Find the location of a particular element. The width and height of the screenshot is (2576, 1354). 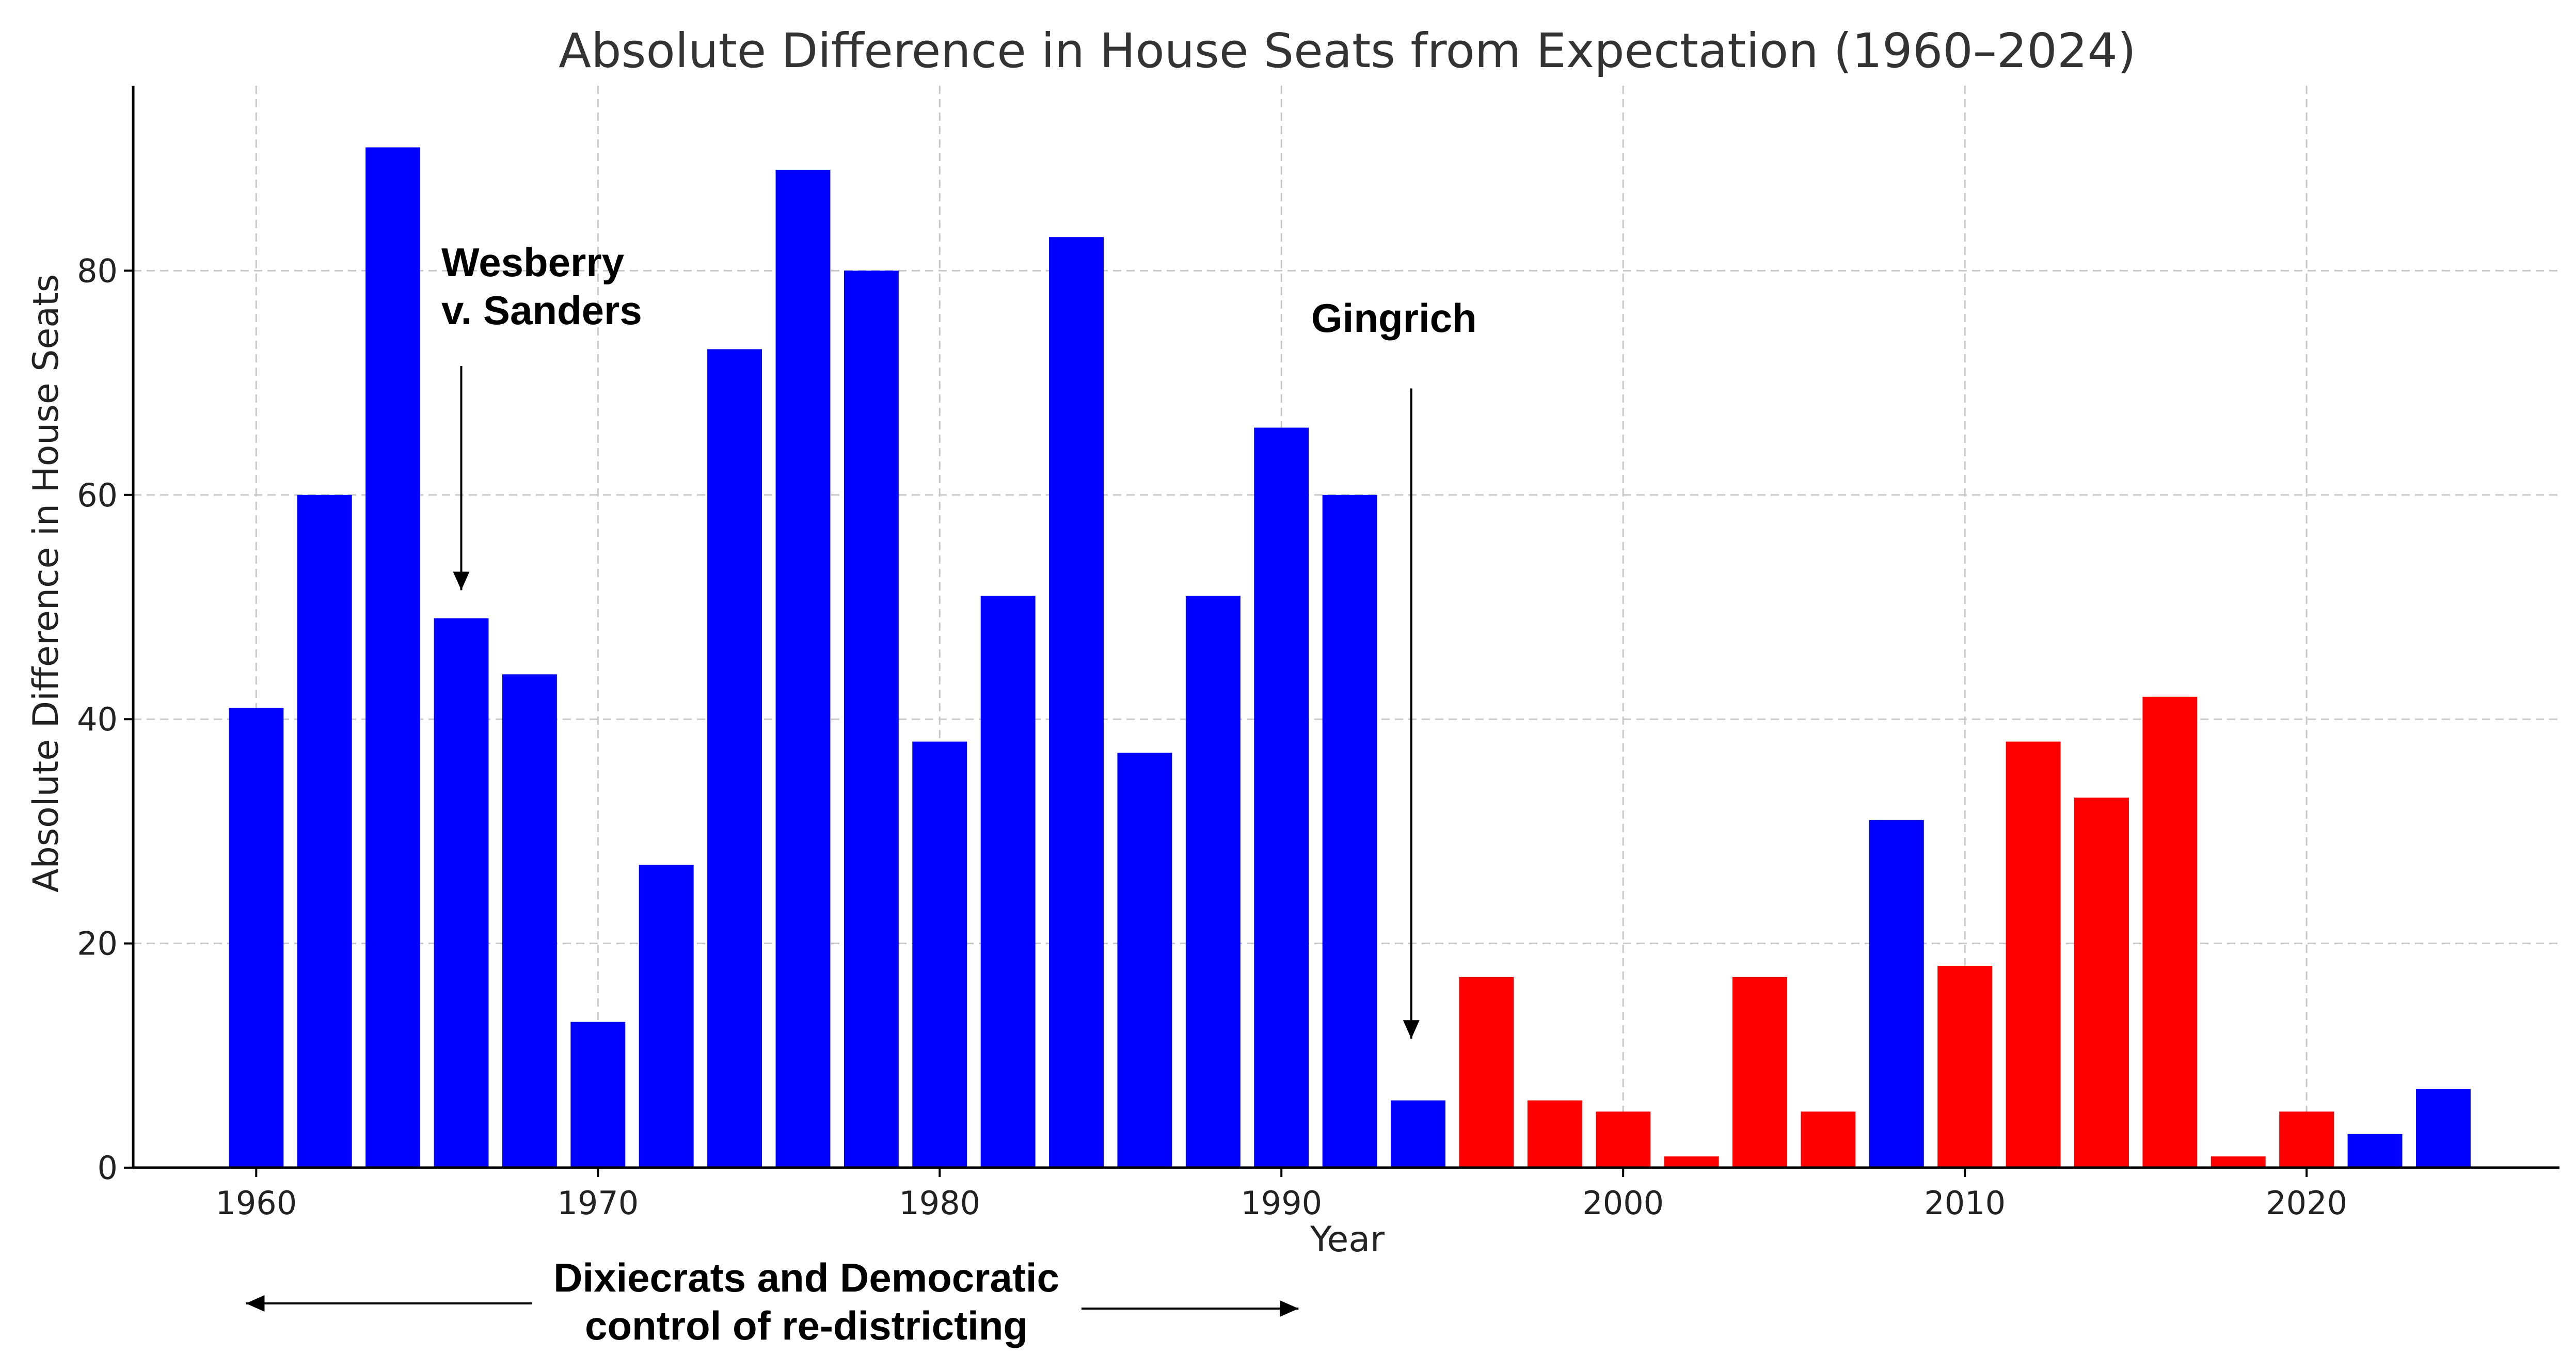

x-tick-label: 1970 is located at coordinates (598, 1203).